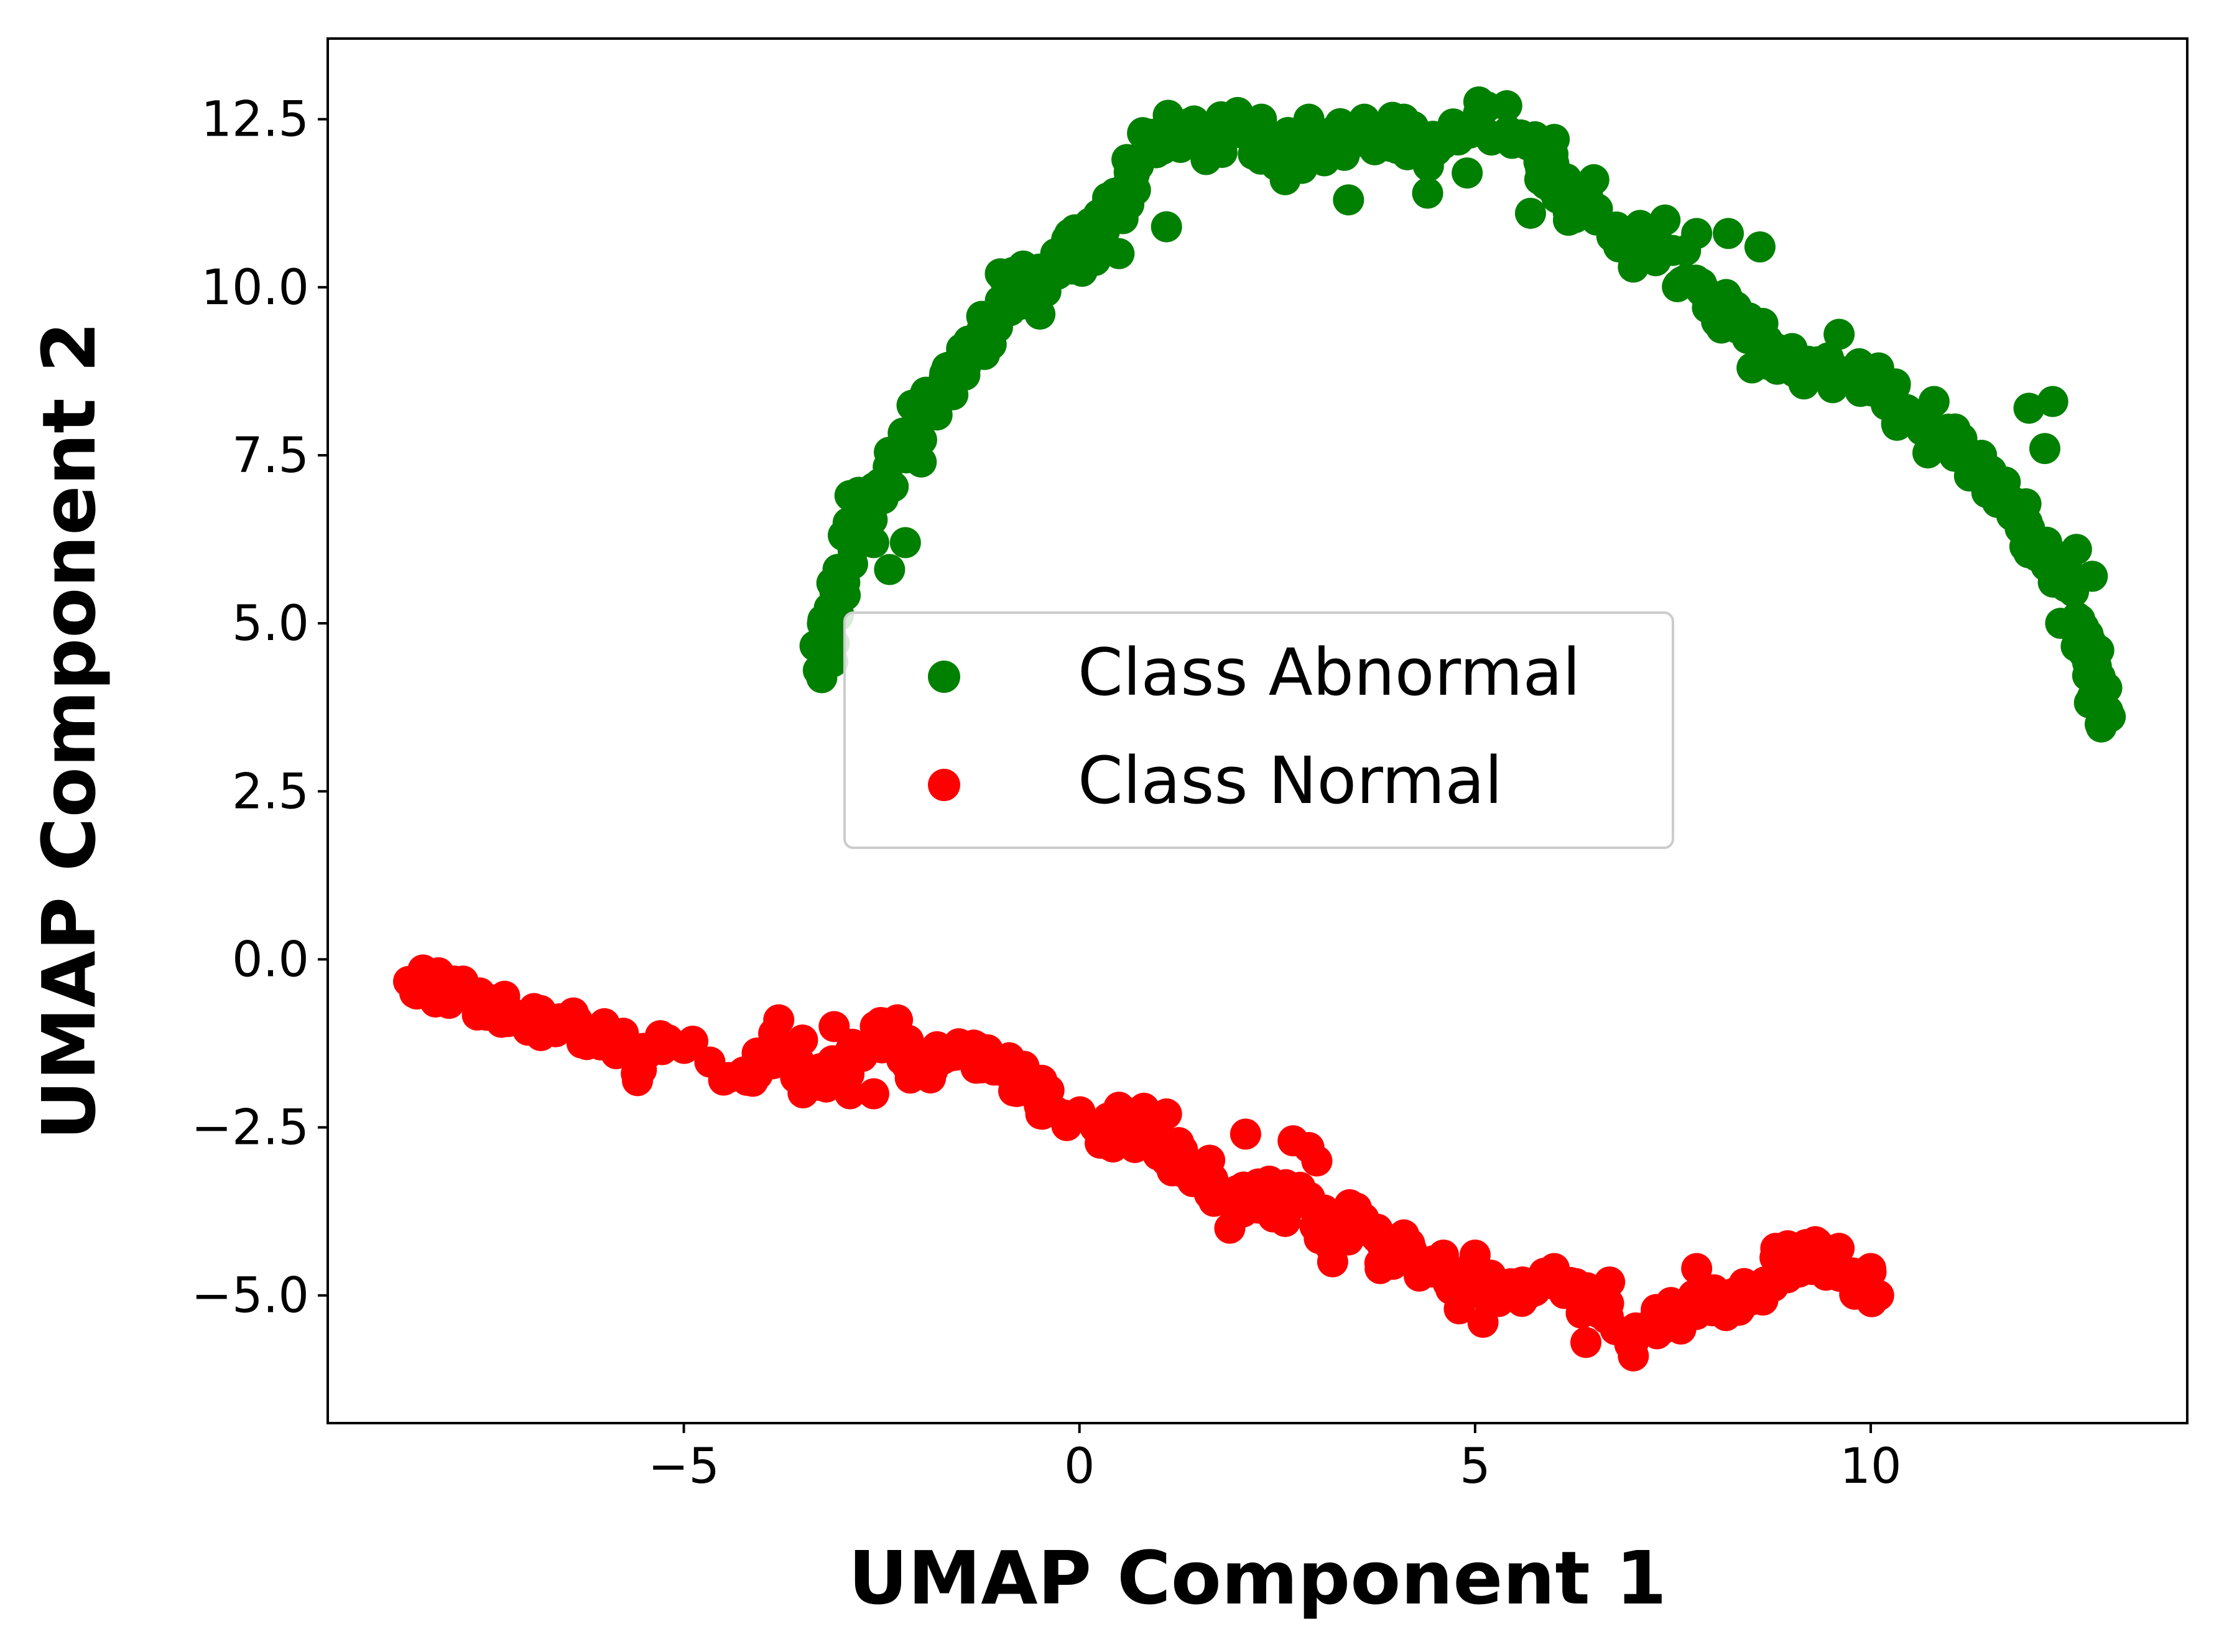  I want to click on legend-marker-normal, so click(944, 785).